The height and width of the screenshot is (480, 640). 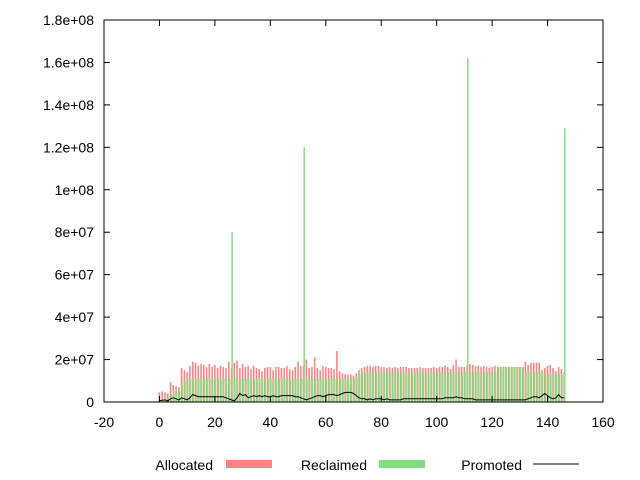 I want to click on x-tick-label: 60, so click(x=326, y=422).